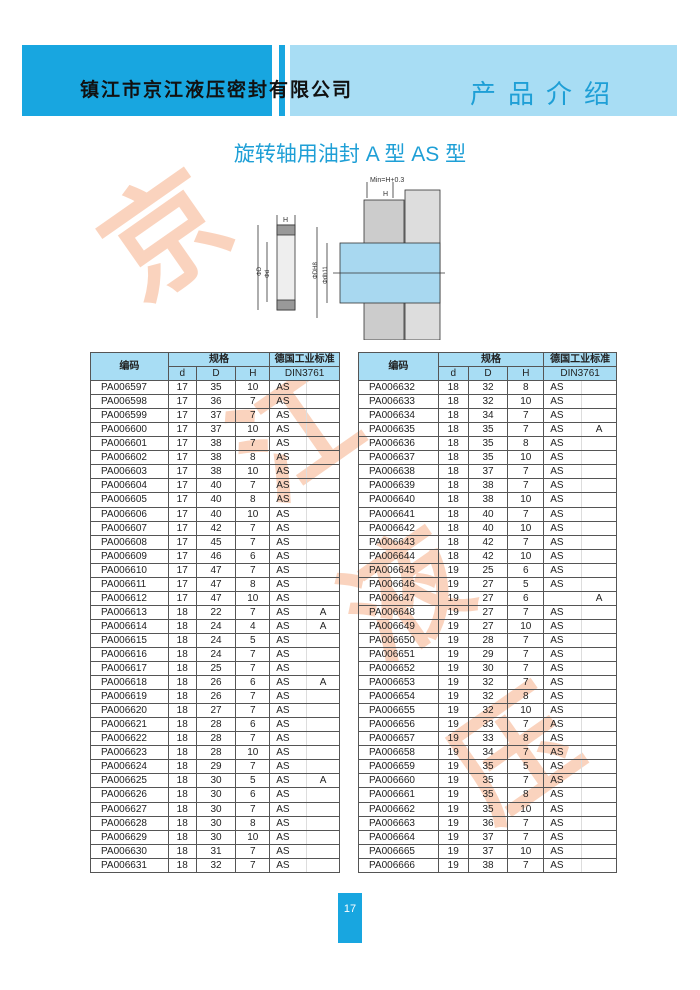  I want to click on cell-code: PA006598, so click(129, 402).